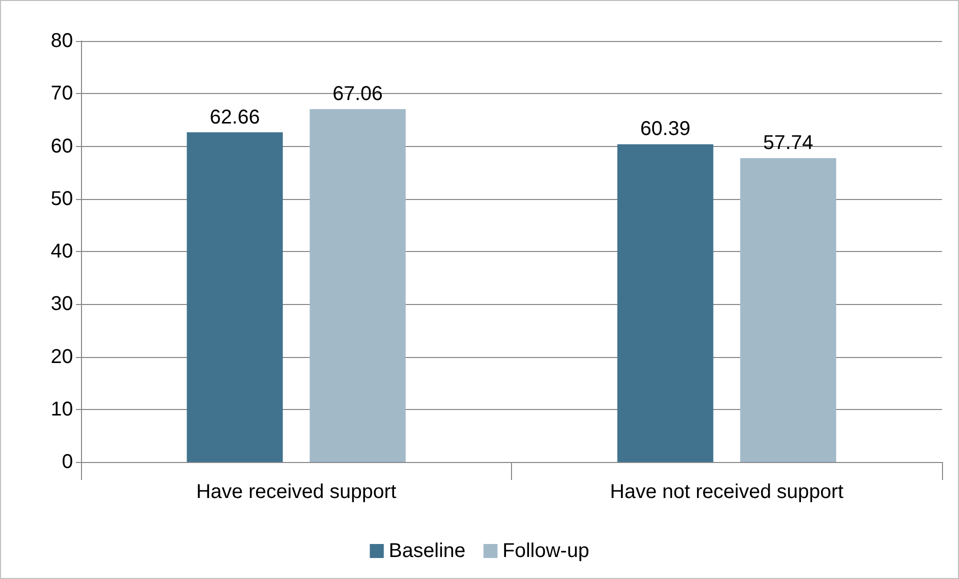 The height and width of the screenshot is (579, 959). Describe the element at coordinates (61, 251) in the screenshot. I see `y-tick-label: 40` at that location.